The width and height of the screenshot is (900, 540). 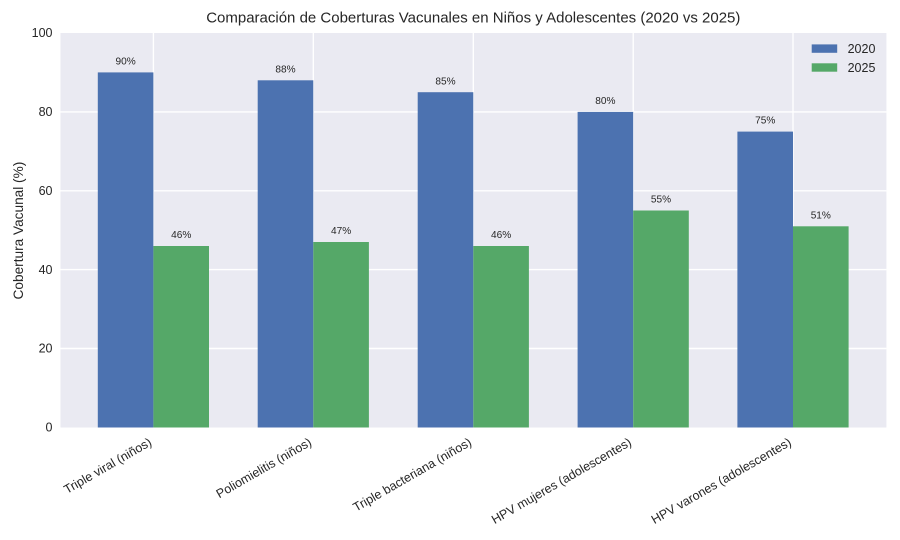 What do you see at coordinates (46, 191) in the screenshot?
I see `svg-text: 60` at bounding box center [46, 191].